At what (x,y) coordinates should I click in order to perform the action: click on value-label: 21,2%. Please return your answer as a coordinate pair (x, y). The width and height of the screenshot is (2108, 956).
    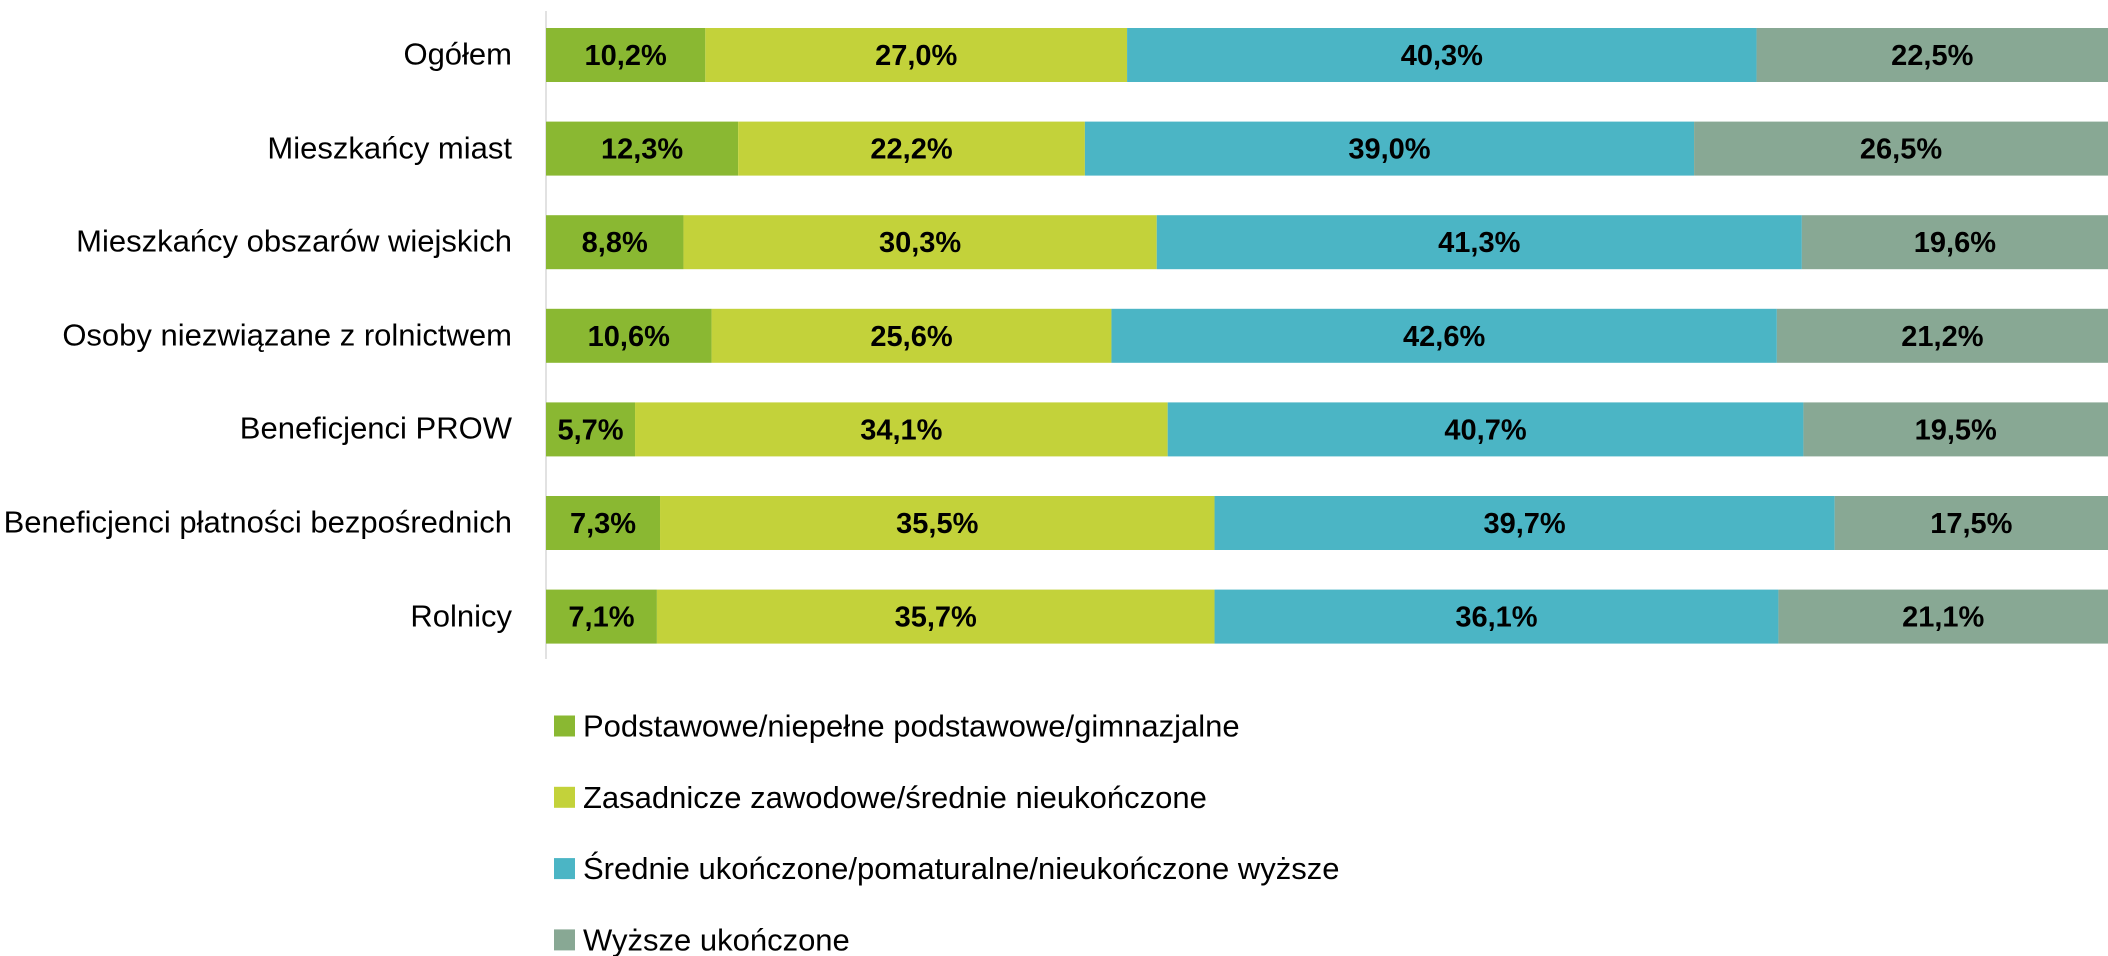
    Looking at the image, I should click on (1942, 337).